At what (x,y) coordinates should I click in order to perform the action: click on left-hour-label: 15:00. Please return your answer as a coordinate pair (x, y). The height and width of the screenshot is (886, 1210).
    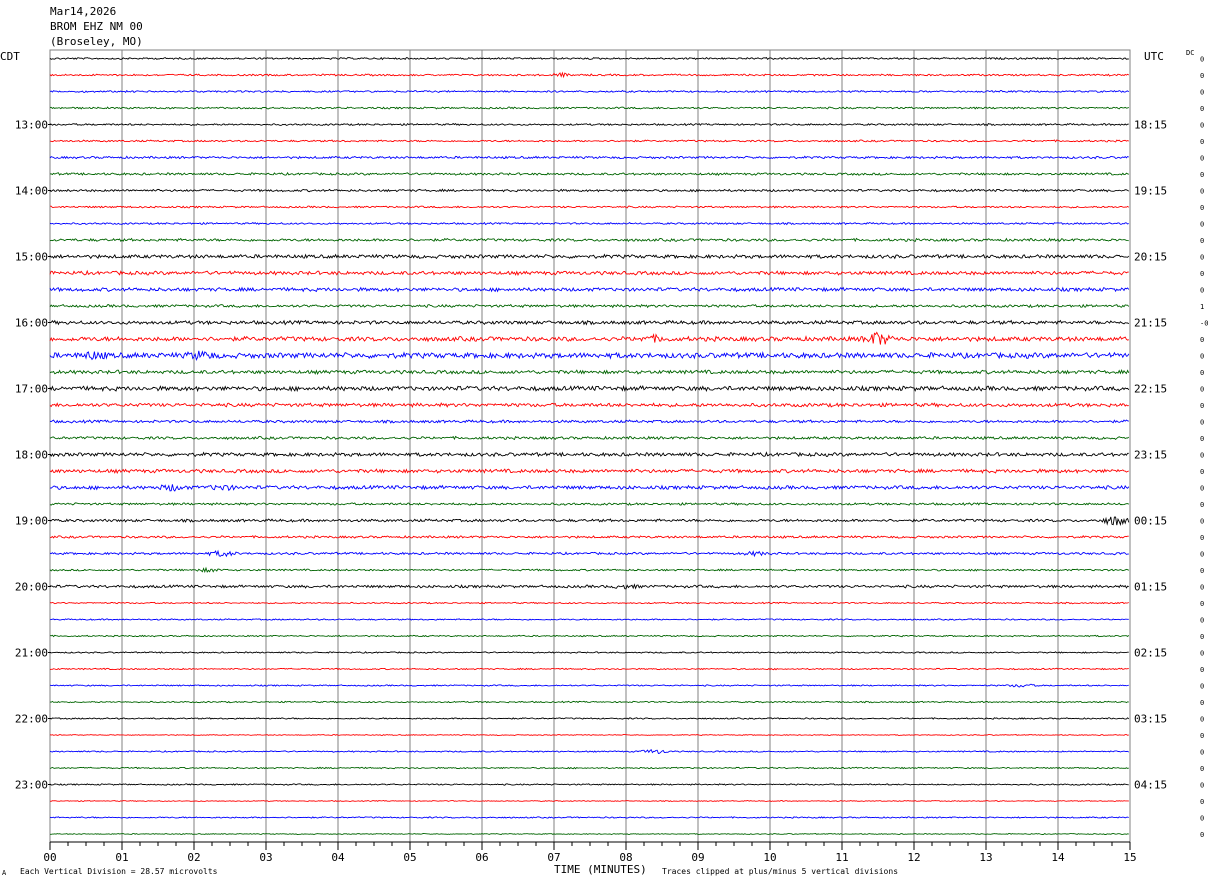
    Looking at the image, I should click on (31, 257).